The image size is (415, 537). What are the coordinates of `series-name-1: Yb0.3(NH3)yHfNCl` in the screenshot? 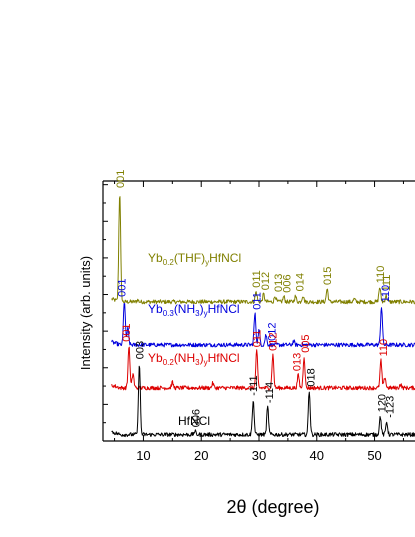 It's located at (194, 310).